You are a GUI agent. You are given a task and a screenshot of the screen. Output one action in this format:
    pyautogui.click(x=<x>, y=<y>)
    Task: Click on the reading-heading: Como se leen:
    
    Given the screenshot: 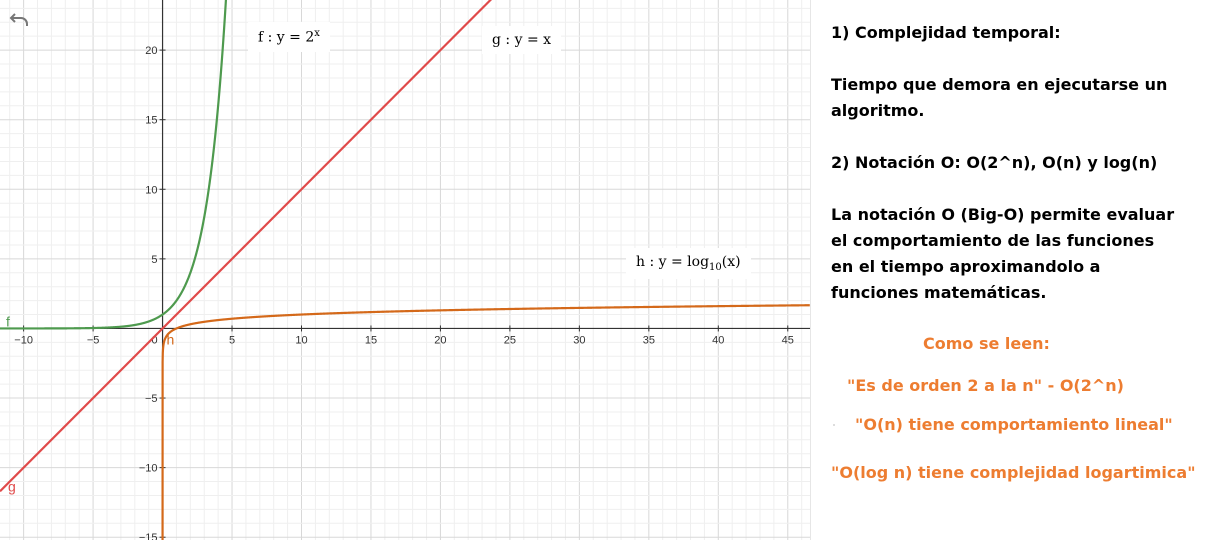 What is the action you would take?
    pyautogui.click(x=986, y=343)
    